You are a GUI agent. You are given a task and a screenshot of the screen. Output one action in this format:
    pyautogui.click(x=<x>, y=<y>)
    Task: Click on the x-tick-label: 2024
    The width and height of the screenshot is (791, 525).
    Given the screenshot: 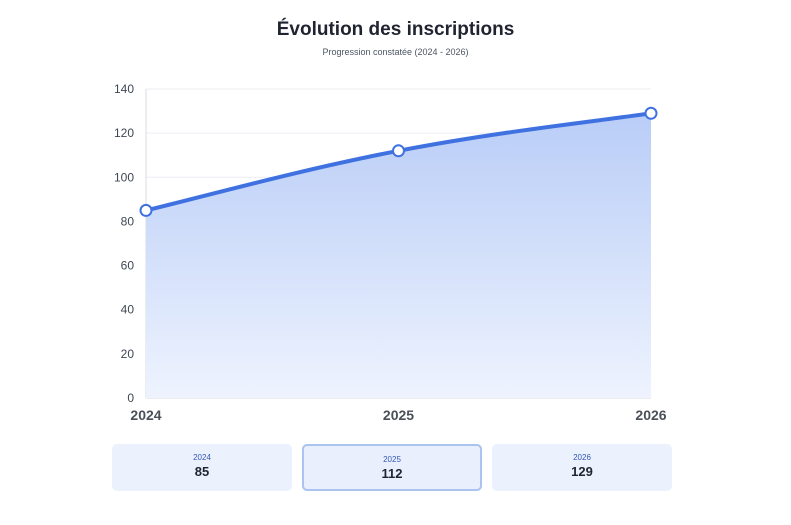 What is the action you would take?
    pyautogui.click(x=145, y=415)
    